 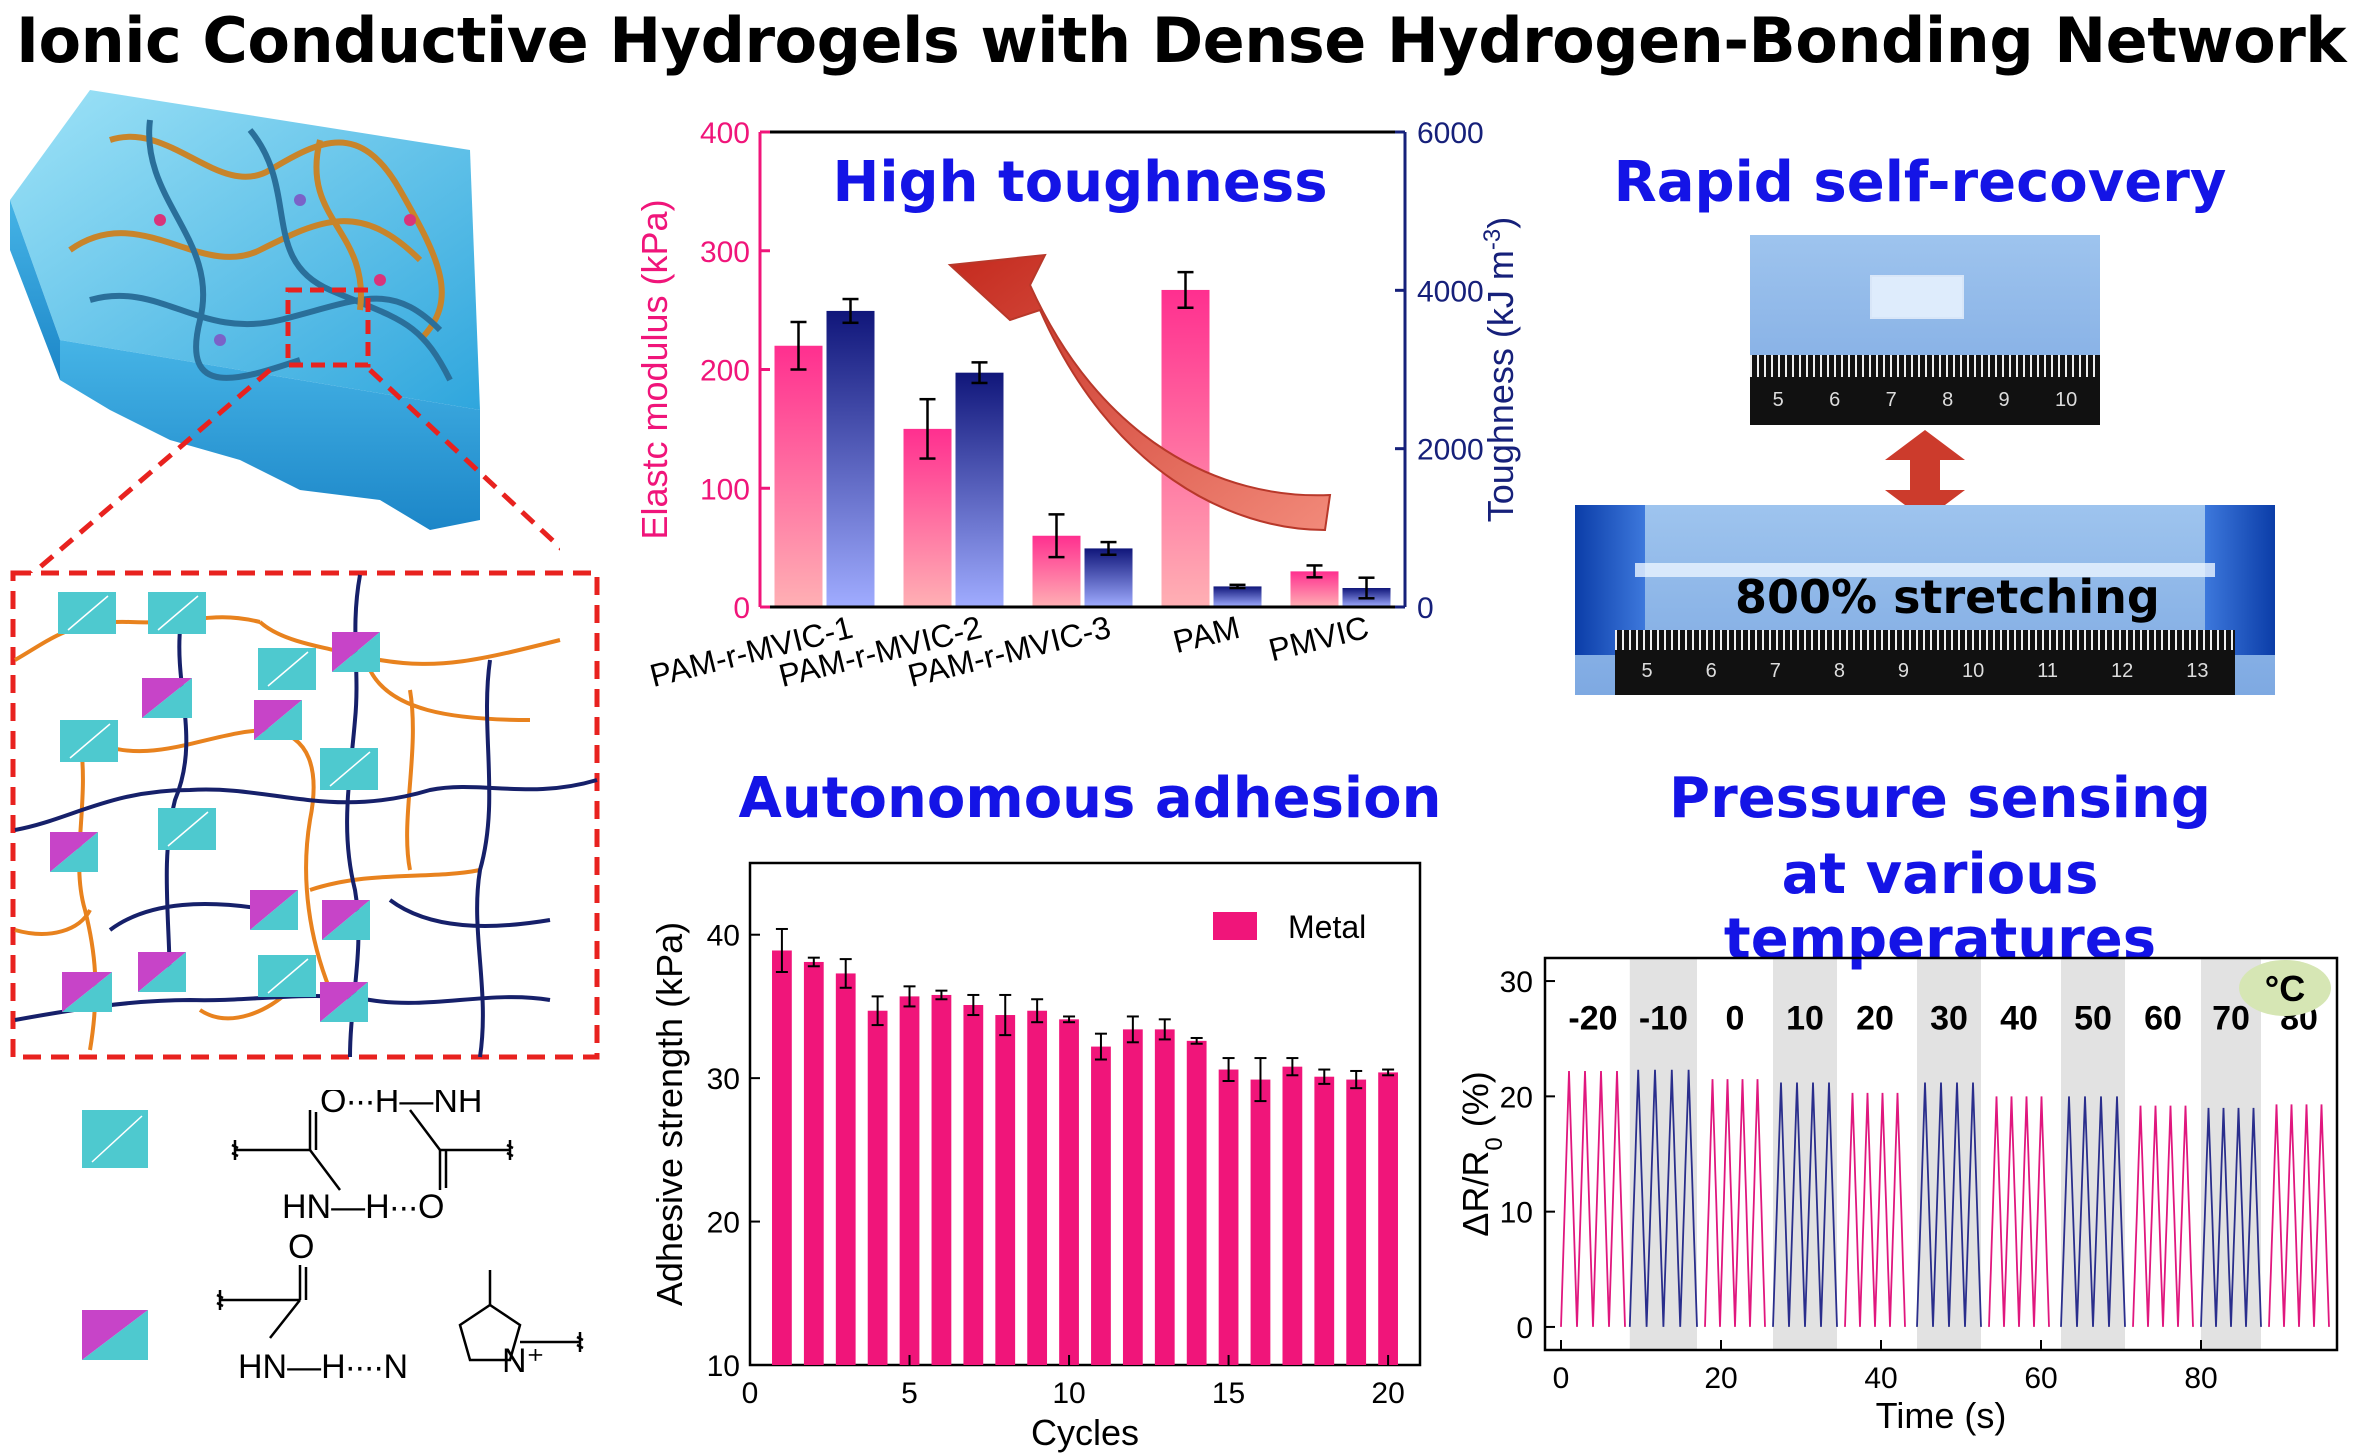 What do you see at coordinates (1925, 475) in the screenshot?
I see `double-arrow` at bounding box center [1925, 475].